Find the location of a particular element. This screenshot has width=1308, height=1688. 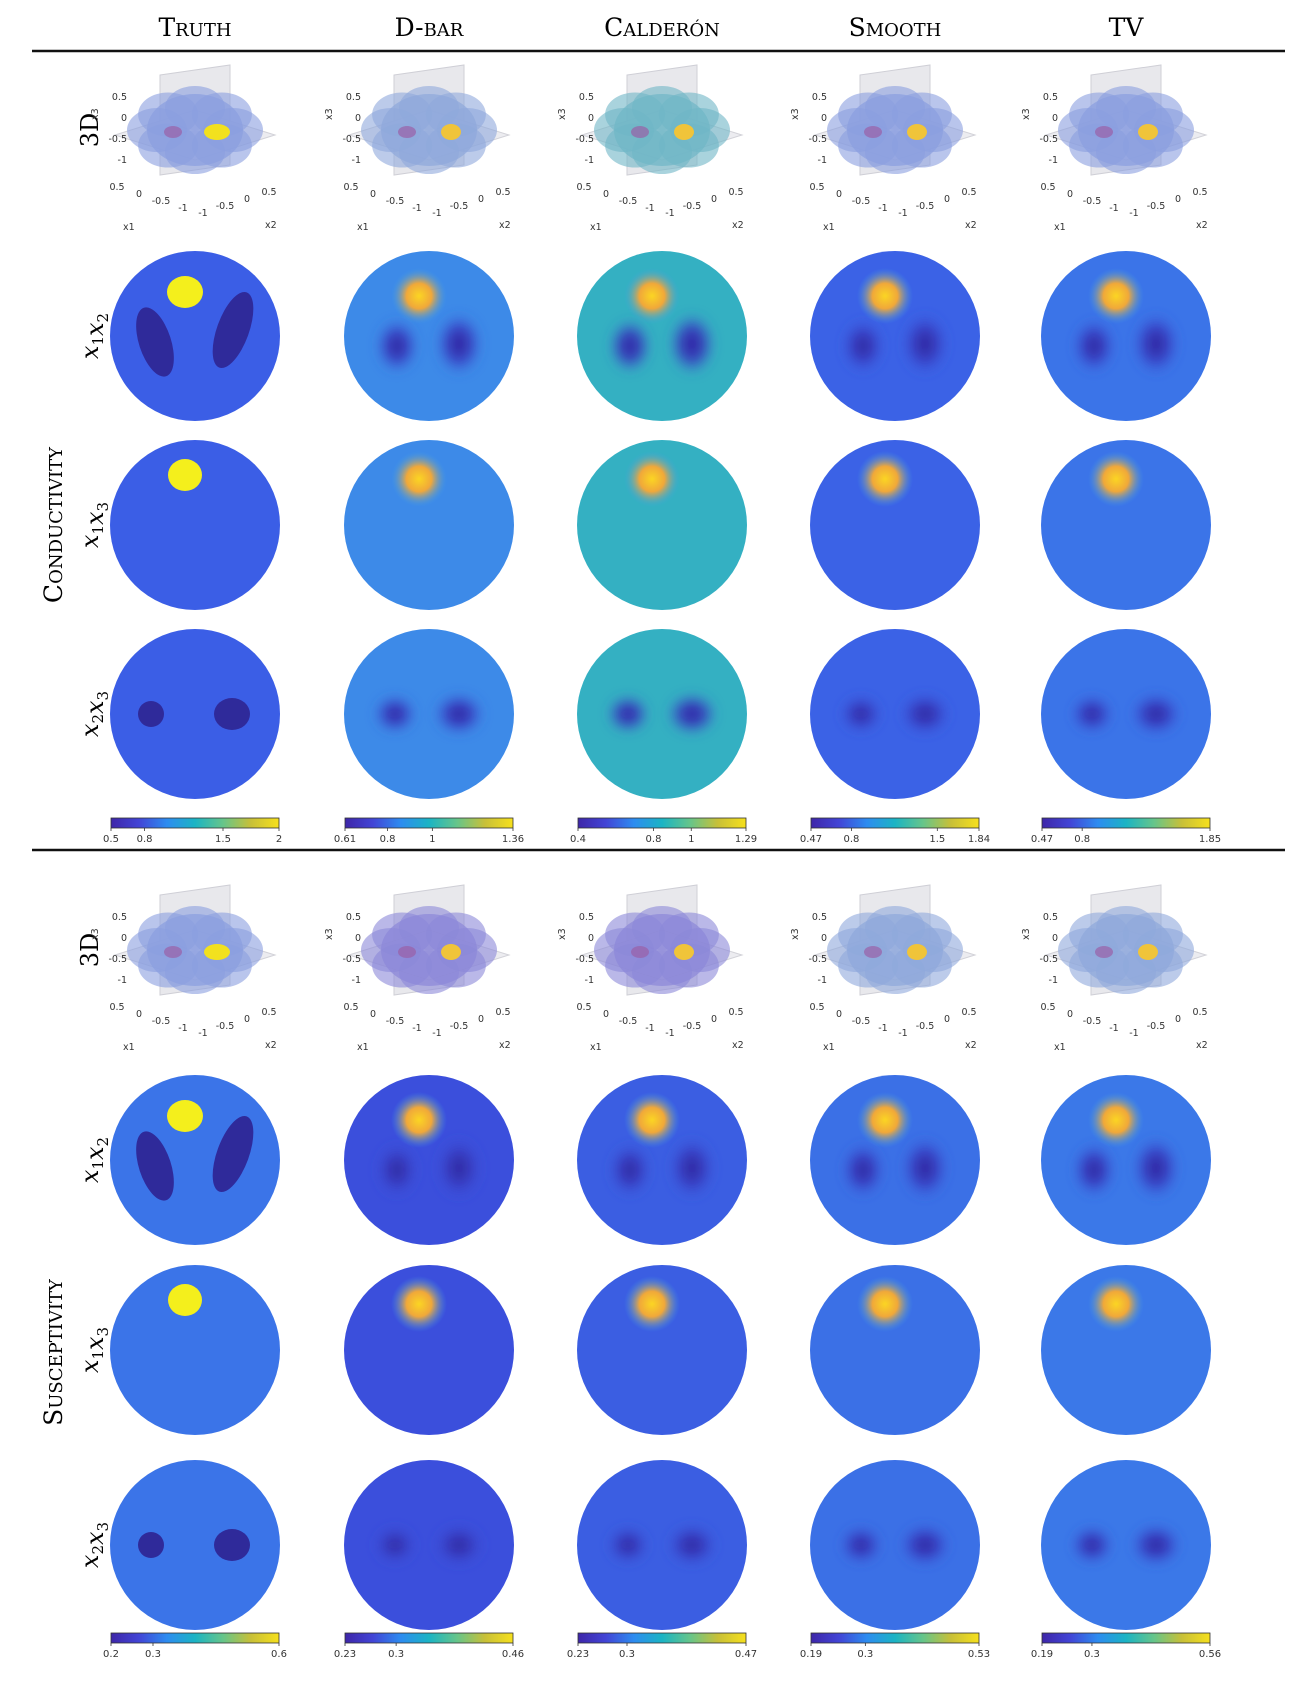

x1-tick: 0 is located at coordinates (139, 194).